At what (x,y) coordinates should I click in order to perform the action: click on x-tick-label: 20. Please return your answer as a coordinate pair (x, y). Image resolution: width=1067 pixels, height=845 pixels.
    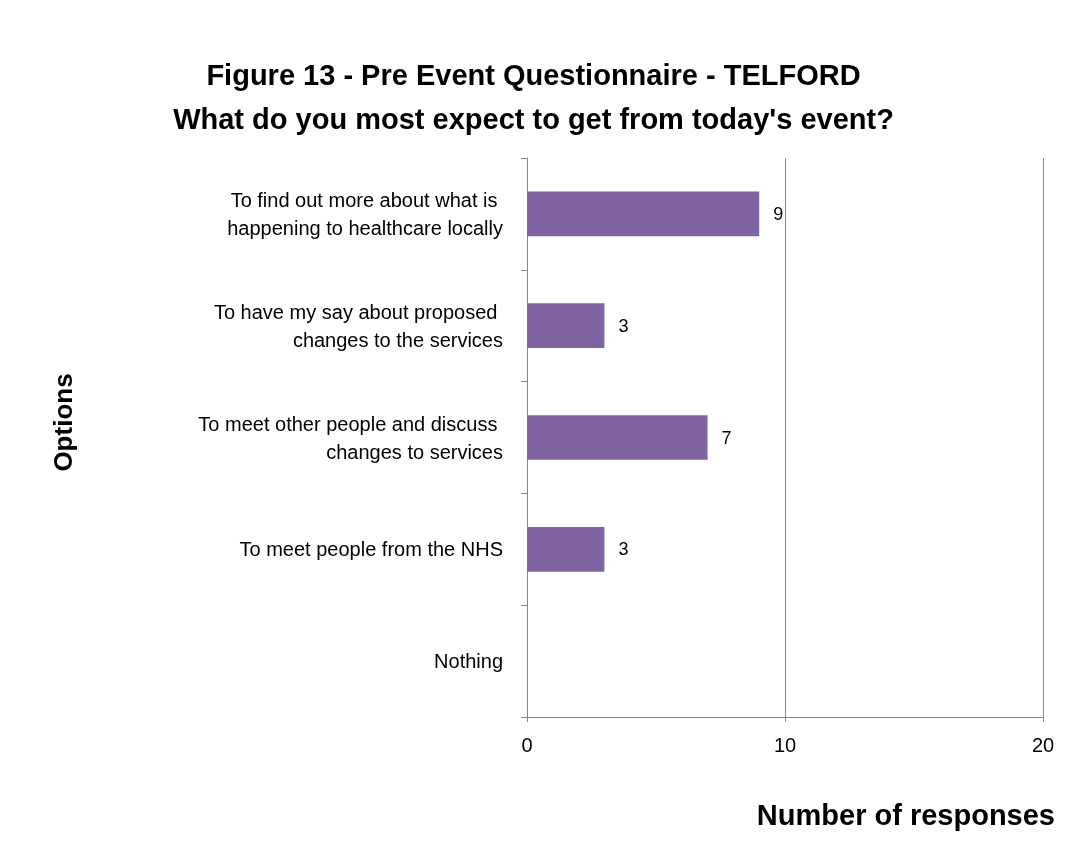
    Looking at the image, I should click on (1043, 745).